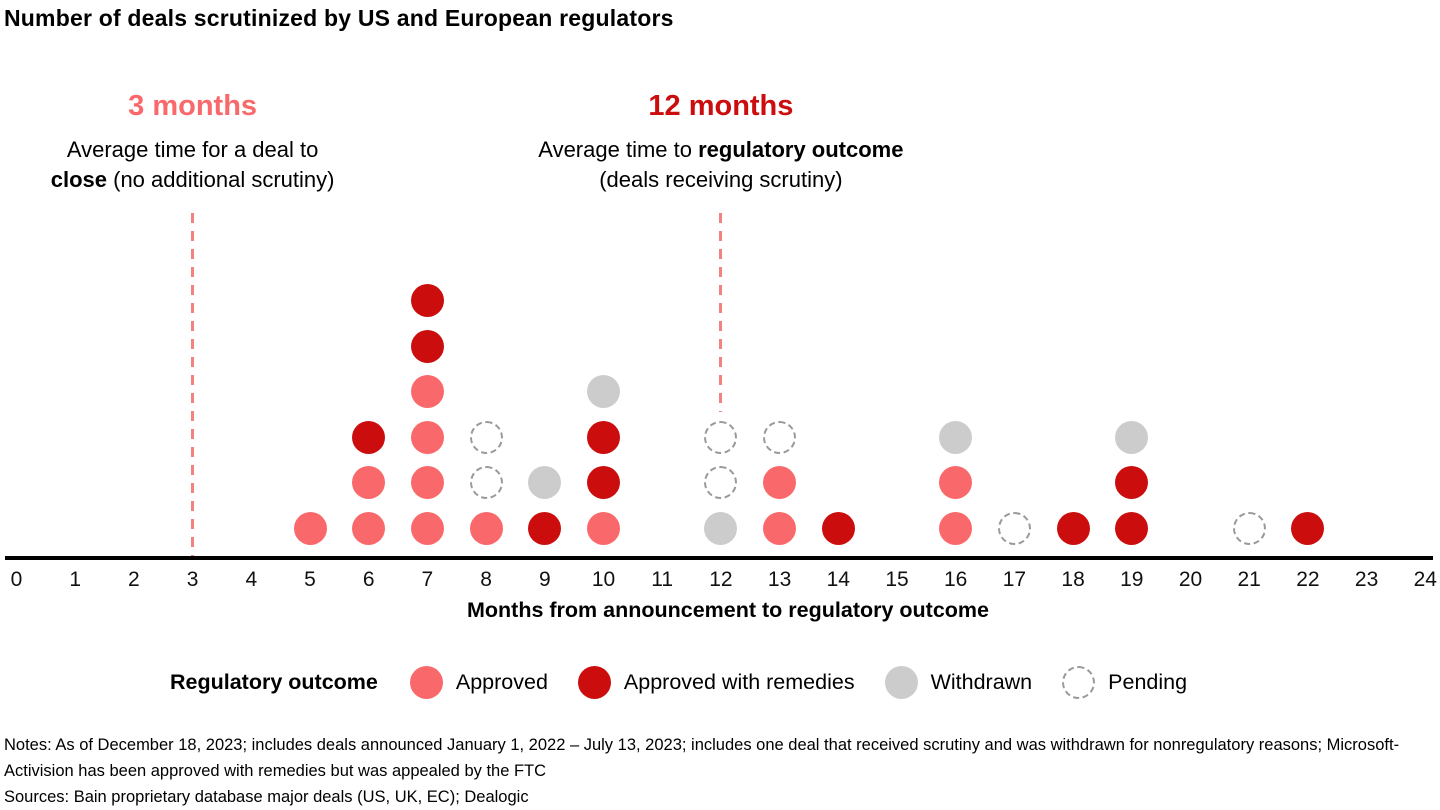 Image resolution: width=1440 pixels, height=810 pixels. I want to click on legend-label-remedies: Approved with remedies, so click(739, 682).